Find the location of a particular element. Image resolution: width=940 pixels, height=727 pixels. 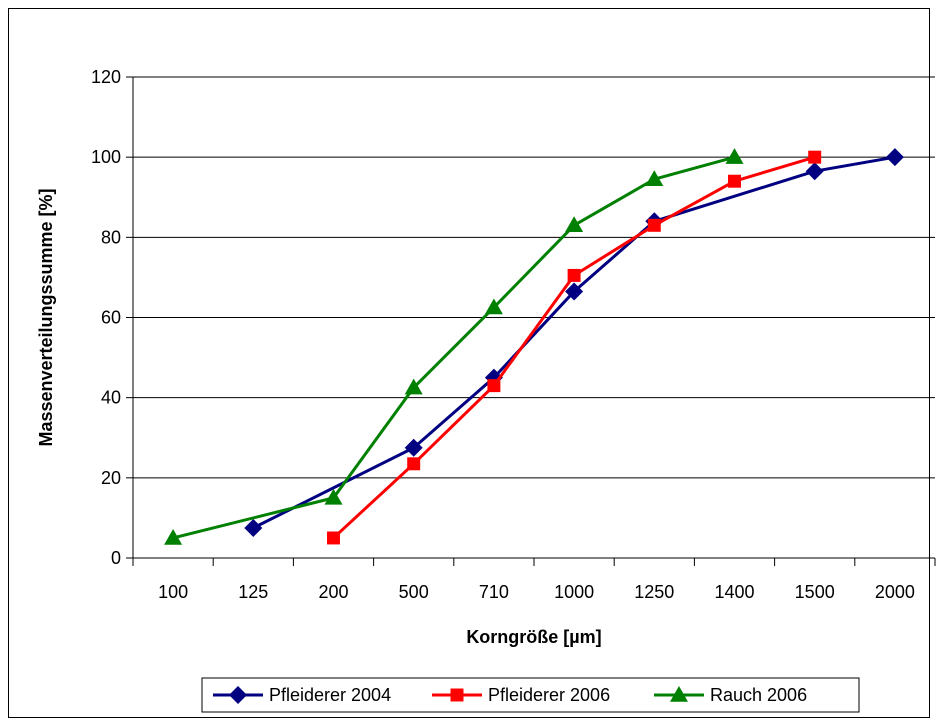

y-tick-label: 100 is located at coordinates (106, 157).